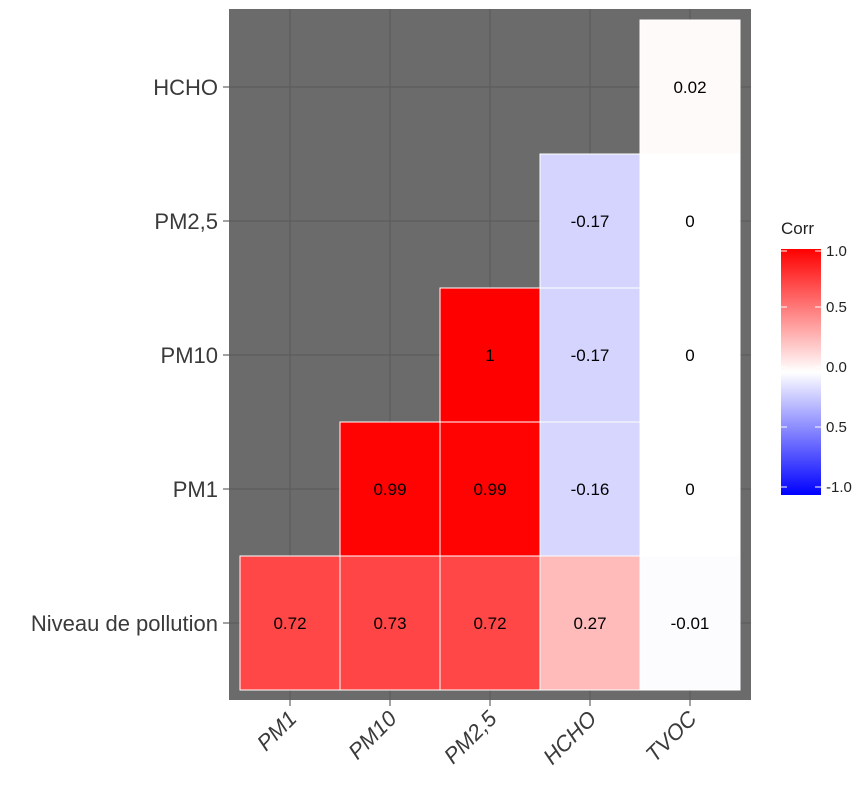 Image resolution: width=859 pixels, height=795 pixels. What do you see at coordinates (186, 221) in the screenshot?
I see `y-axis-label: PM2,5` at bounding box center [186, 221].